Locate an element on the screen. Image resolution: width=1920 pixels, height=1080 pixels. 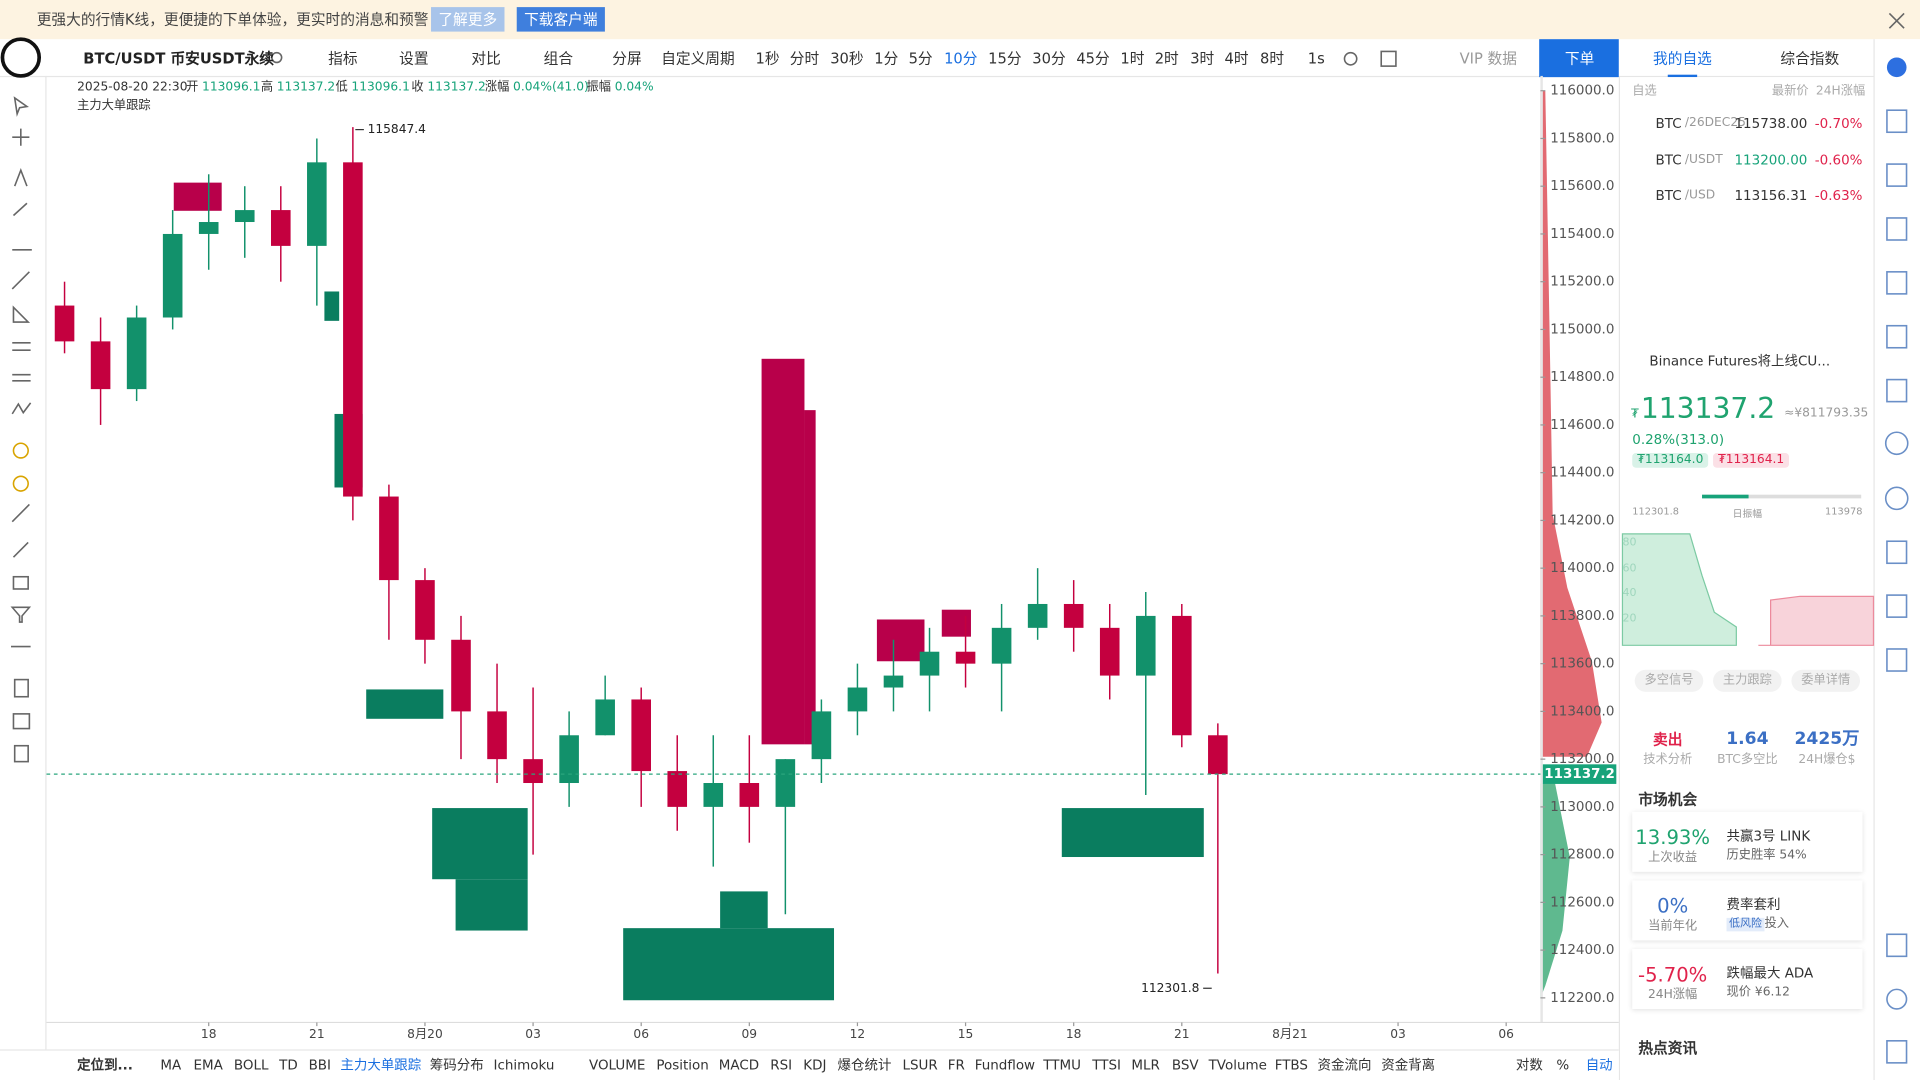
indicator: Position is located at coordinates (682, 1065).